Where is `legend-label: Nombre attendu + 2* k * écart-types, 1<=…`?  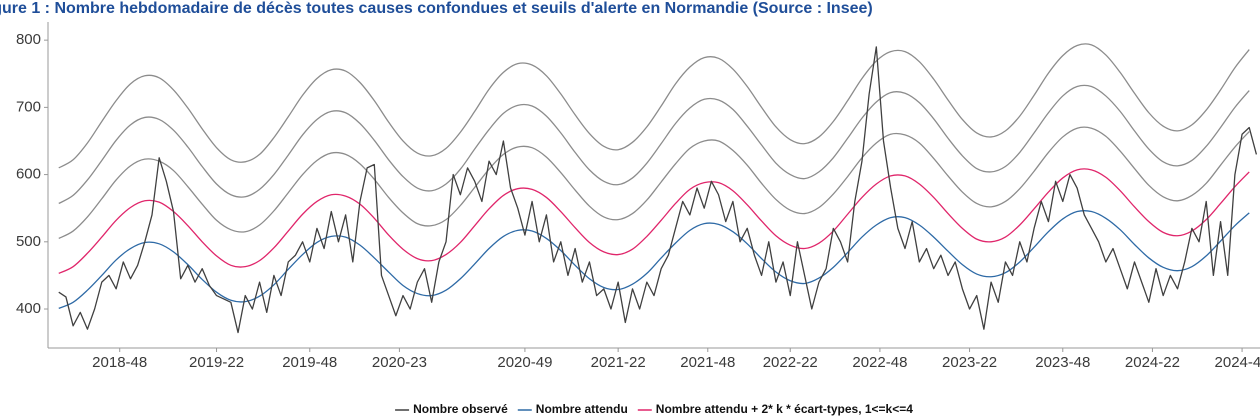 legend-label: Nombre attendu + 2* k * écart-types, 1<=… is located at coordinates (784, 409).